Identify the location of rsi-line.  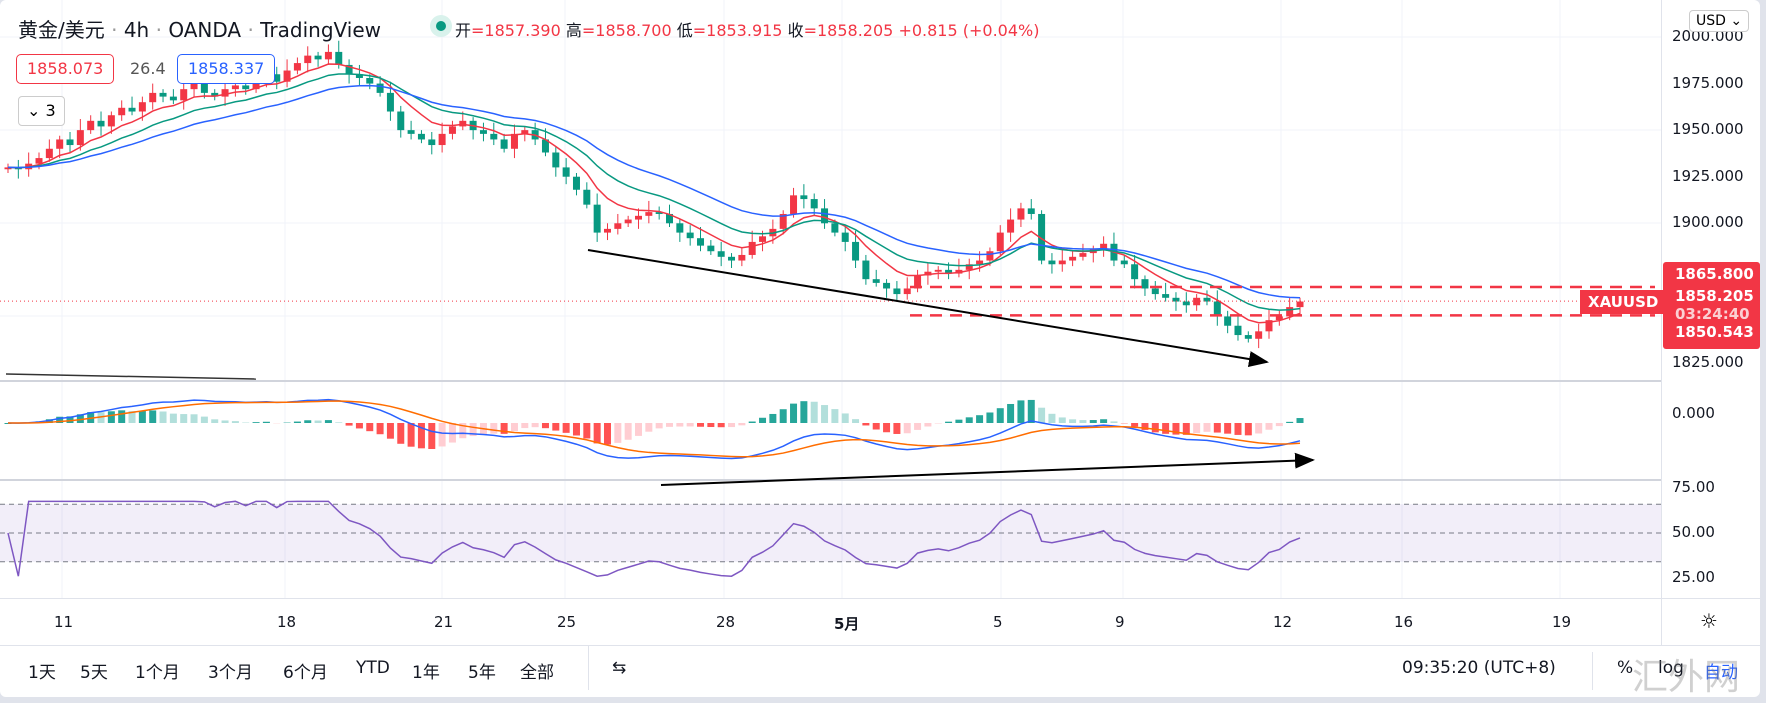
(654, 538).